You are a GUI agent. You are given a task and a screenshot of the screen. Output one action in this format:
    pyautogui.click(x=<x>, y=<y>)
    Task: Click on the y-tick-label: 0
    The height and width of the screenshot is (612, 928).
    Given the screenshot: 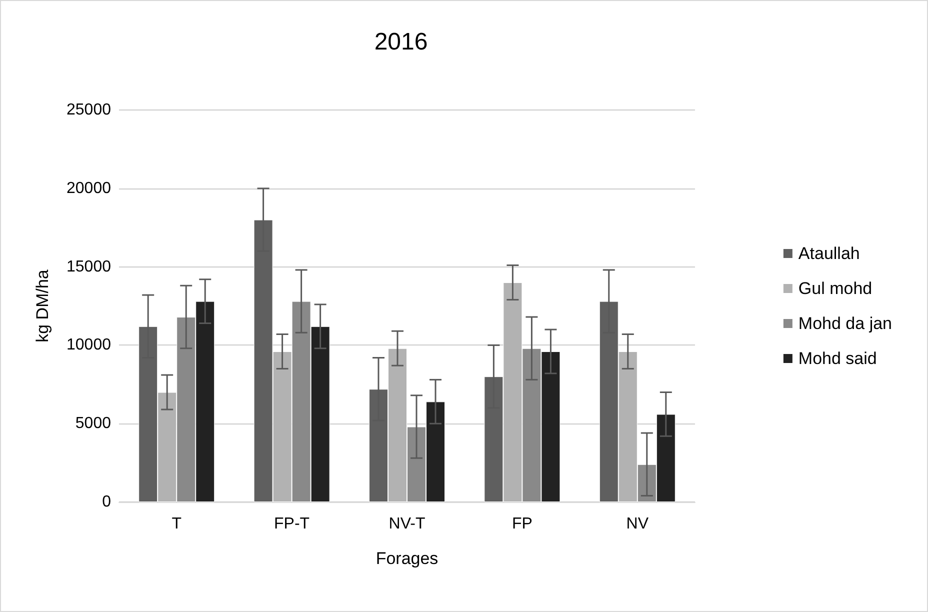 What is the action you would take?
    pyautogui.click(x=107, y=502)
    